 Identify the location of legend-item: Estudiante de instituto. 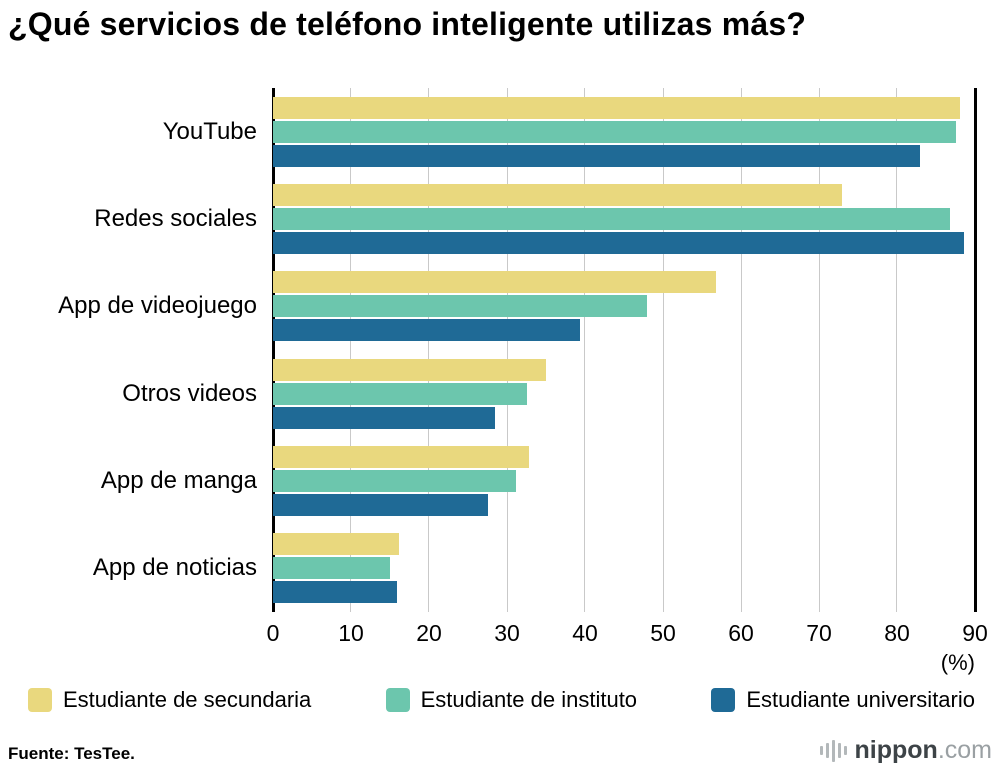
(511, 700).